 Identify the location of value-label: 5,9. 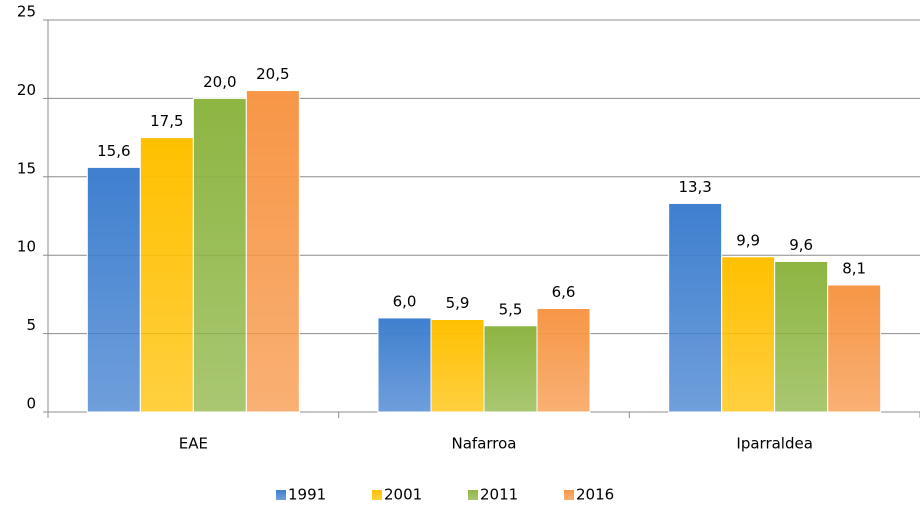
(458, 303).